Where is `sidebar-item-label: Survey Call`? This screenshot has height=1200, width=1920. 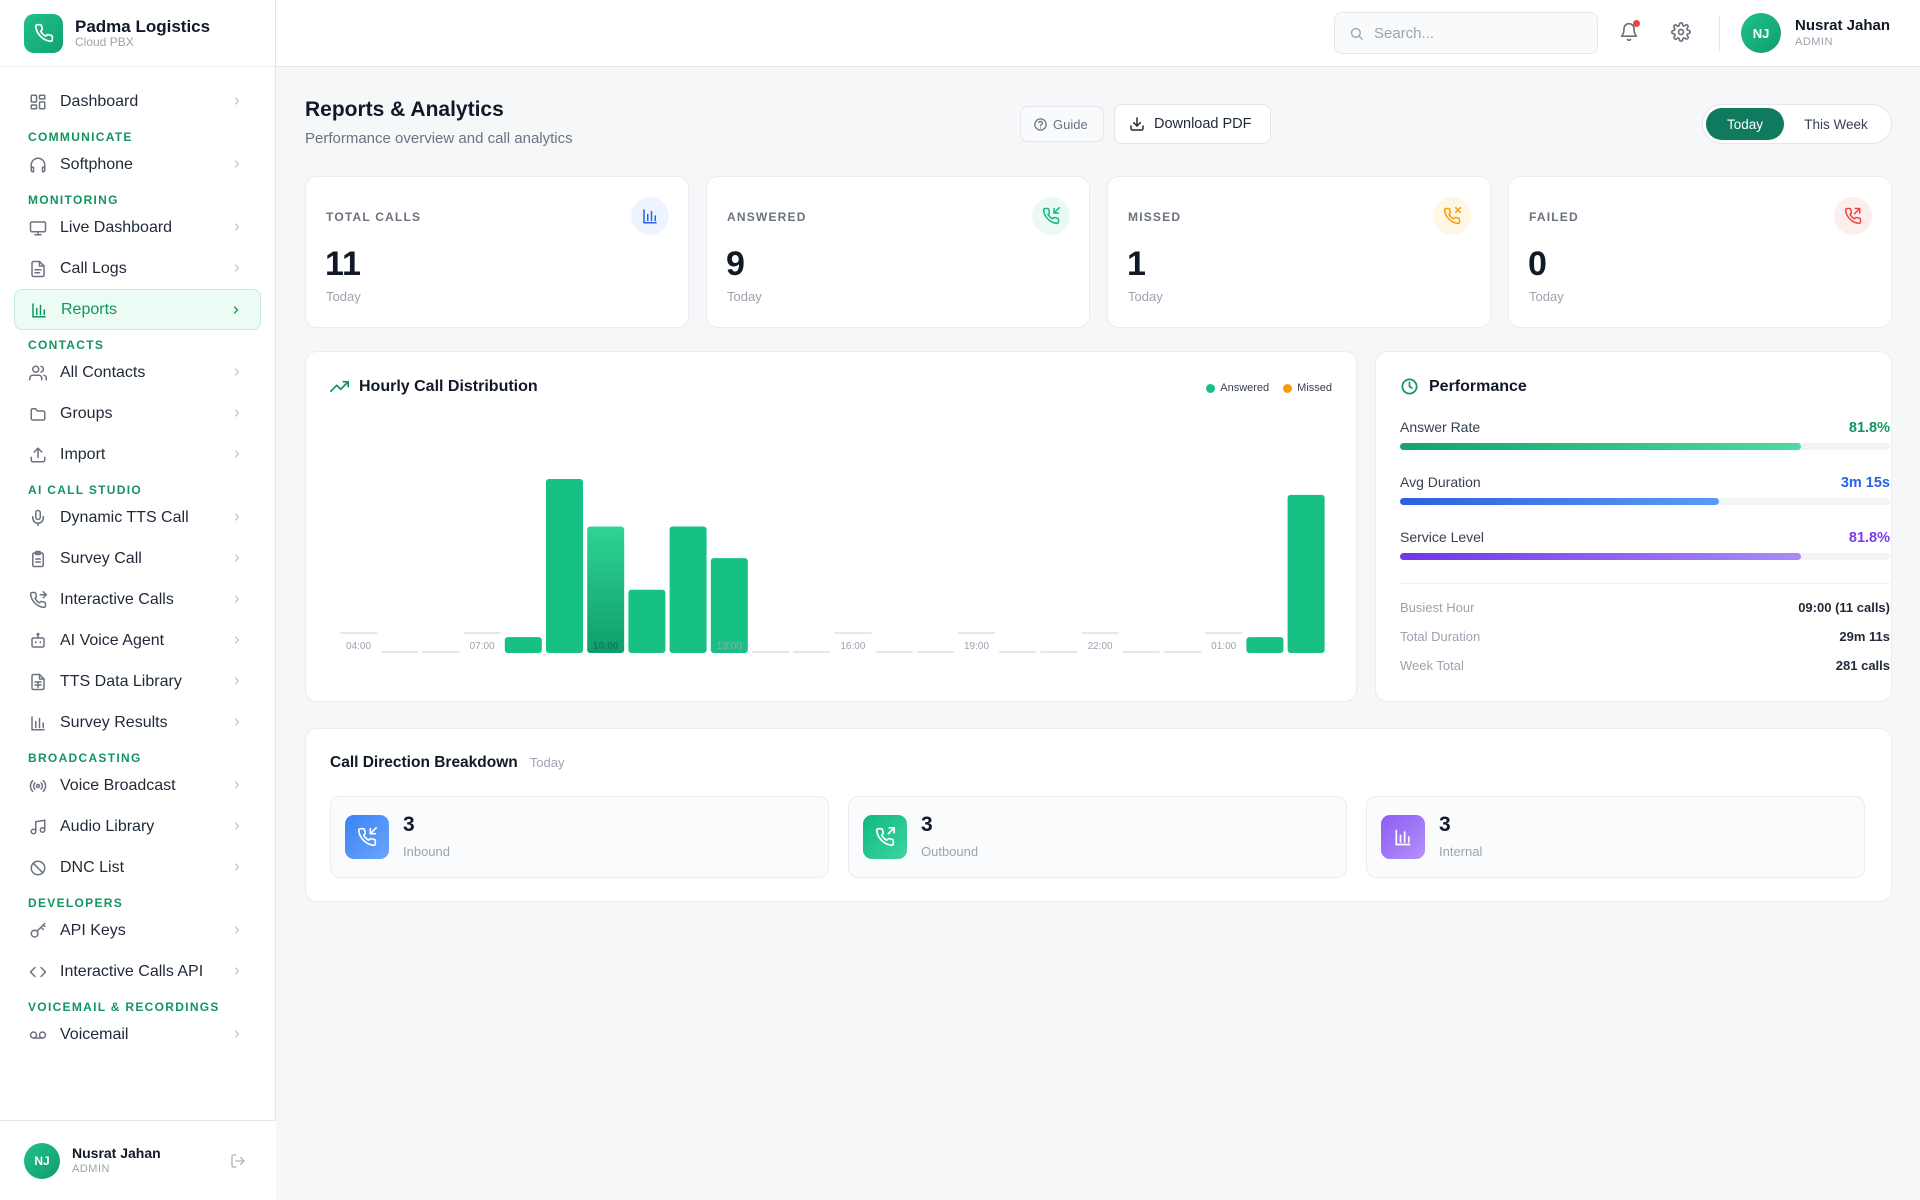 sidebar-item-label: Survey Call is located at coordinates (101, 558).